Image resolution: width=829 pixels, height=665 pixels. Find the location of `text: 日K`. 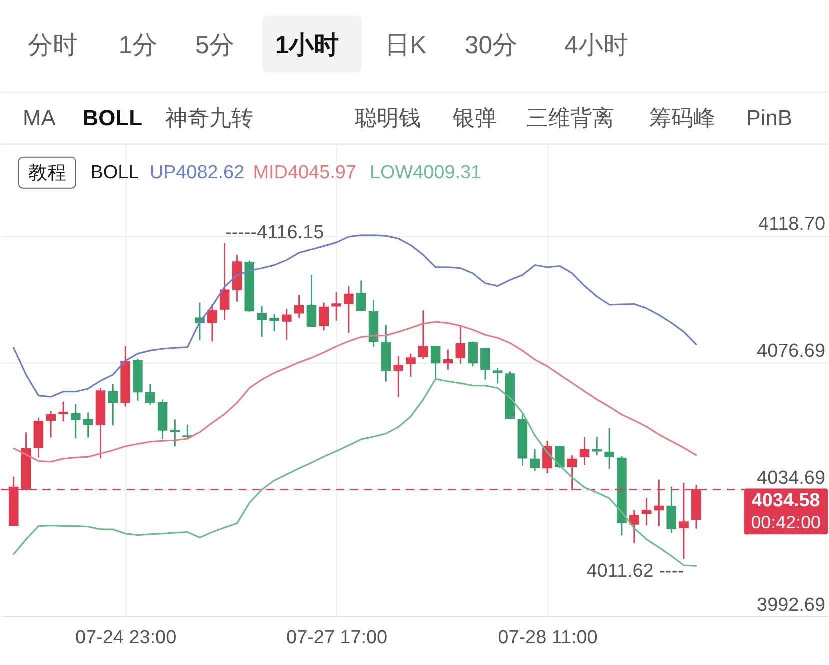

text: 日K is located at coordinates (406, 46).